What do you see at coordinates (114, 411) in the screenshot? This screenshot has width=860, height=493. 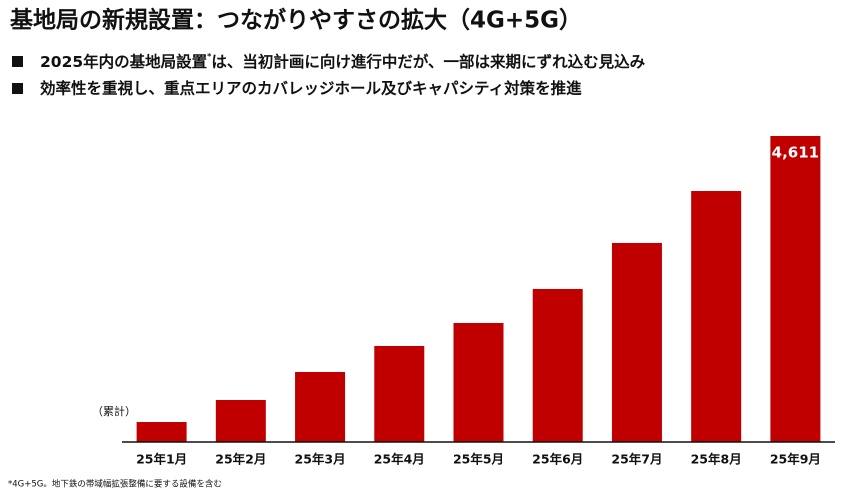 I see `unit-label: （累計）` at bounding box center [114, 411].